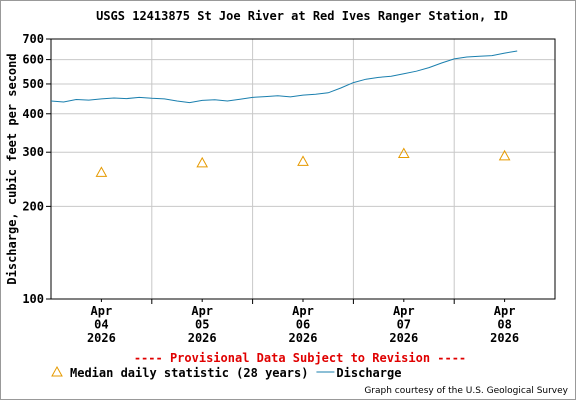  What do you see at coordinates (33, 39) in the screenshot?
I see `y-tick-label: 700` at bounding box center [33, 39].